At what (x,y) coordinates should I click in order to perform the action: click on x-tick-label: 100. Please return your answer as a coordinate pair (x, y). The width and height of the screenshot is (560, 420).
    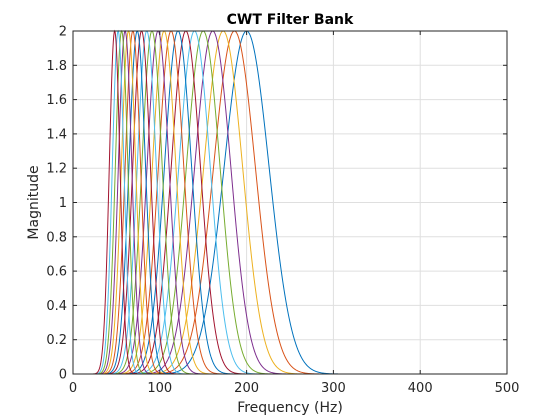
    Looking at the image, I should click on (159, 388).